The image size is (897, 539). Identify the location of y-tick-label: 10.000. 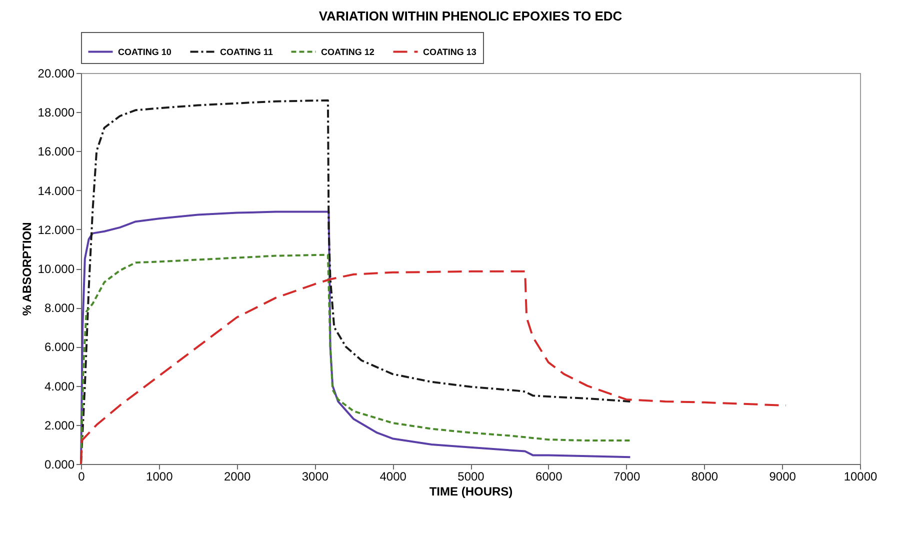
(56, 269).